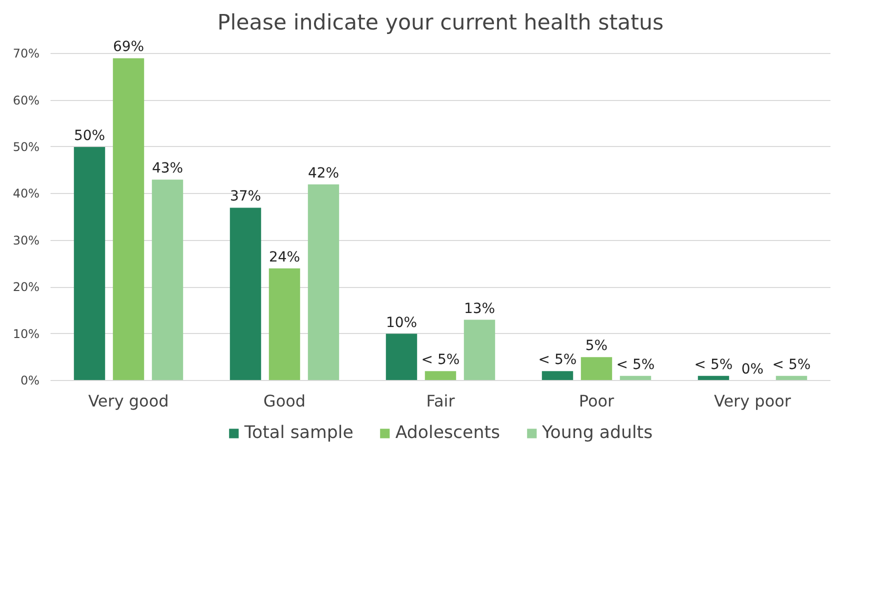 Image resolution: width=895 pixels, height=615 pixels. Describe the element at coordinates (753, 401) in the screenshot. I see `x-tick-label: Very poor` at that location.